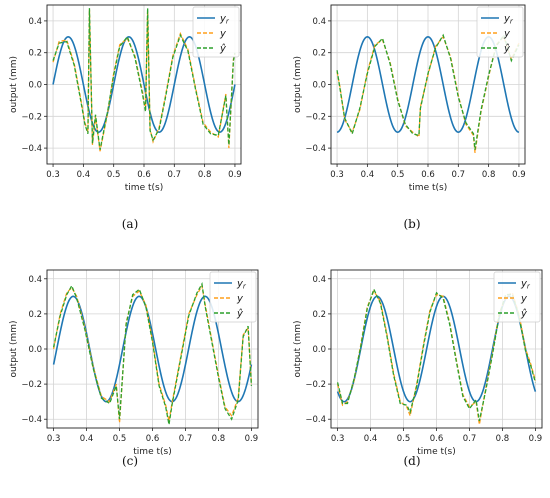 Image resolution: width=550 pixels, height=498 pixels. What do you see at coordinates (130, 224) in the screenshot?
I see `panel-caption: (a)` at bounding box center [130, 224].